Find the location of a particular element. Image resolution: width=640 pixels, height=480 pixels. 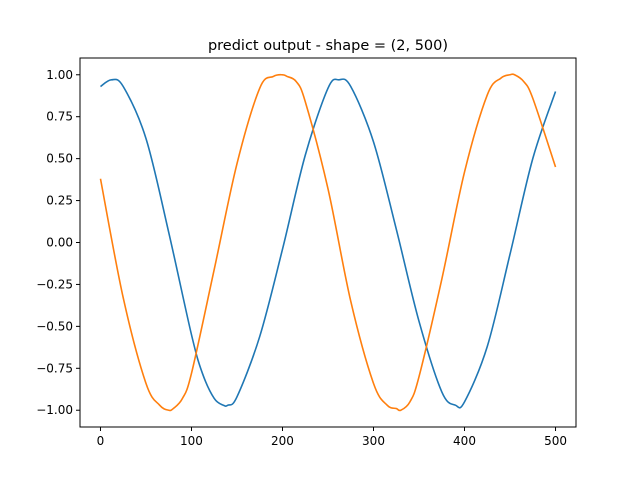

x-tick-label: 0 is located at coordinates (101, 441).